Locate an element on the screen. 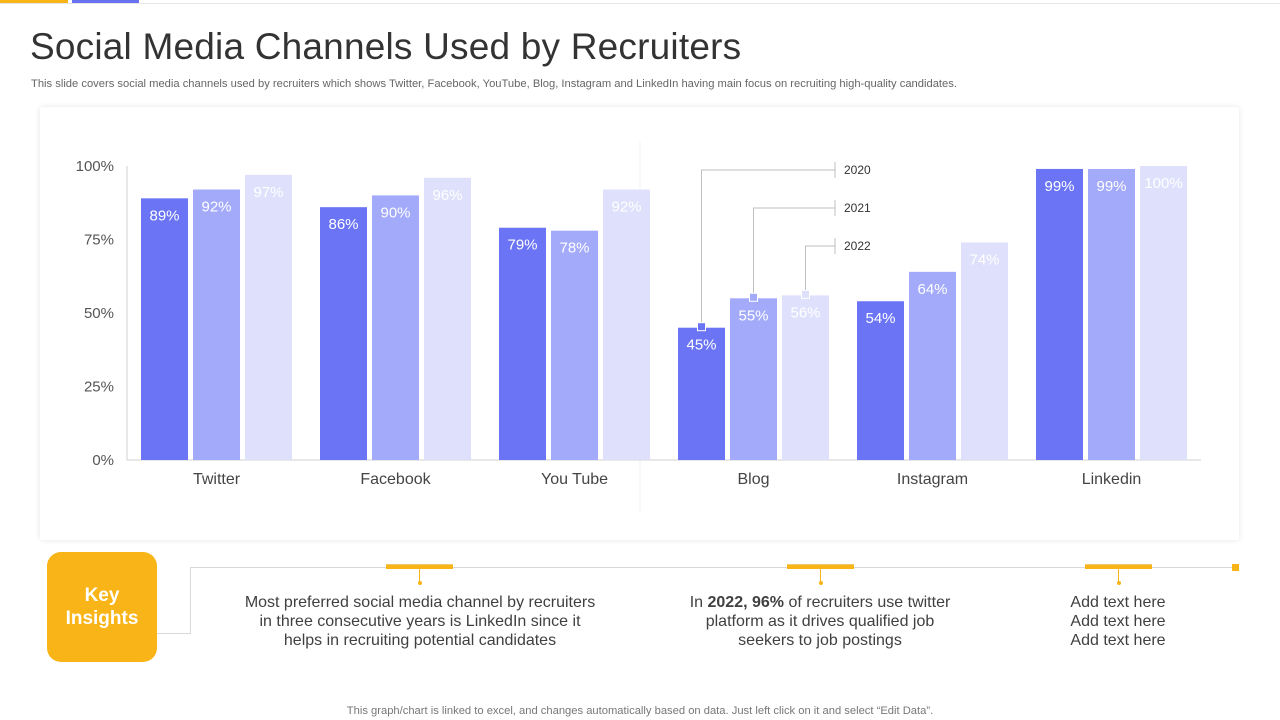 Image resolution: width=1280 pixels, height=720 pixels. bar-data-label: 56% is located at coordinates (805, 312).